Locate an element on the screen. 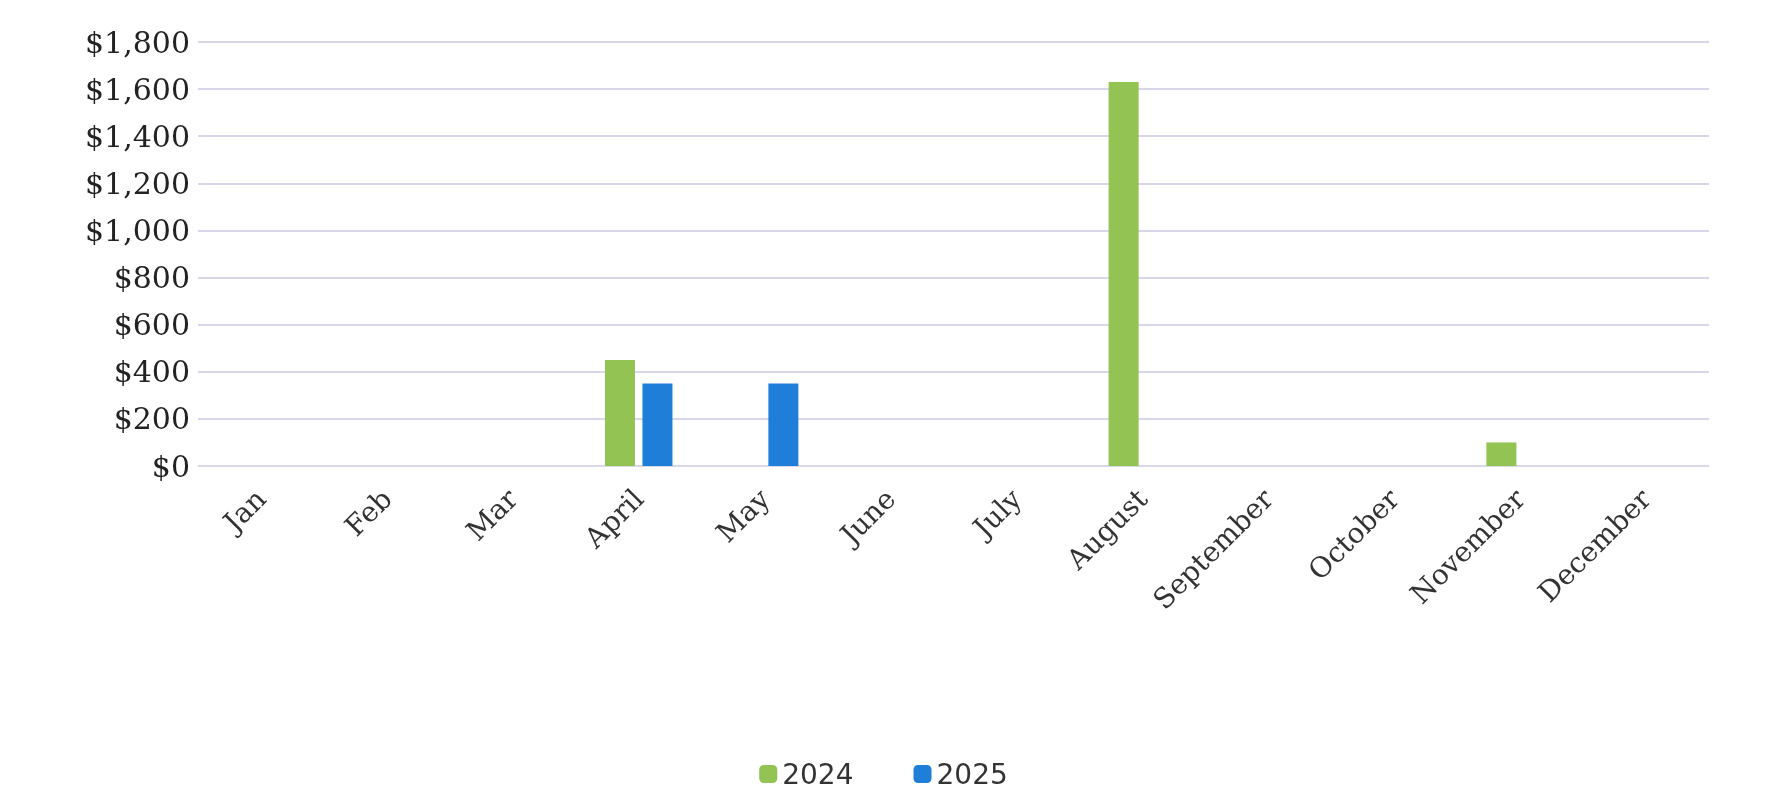 This screenshot has width=1767, height=806. y-tick-label: $600 is located at coordinates (151, 325).